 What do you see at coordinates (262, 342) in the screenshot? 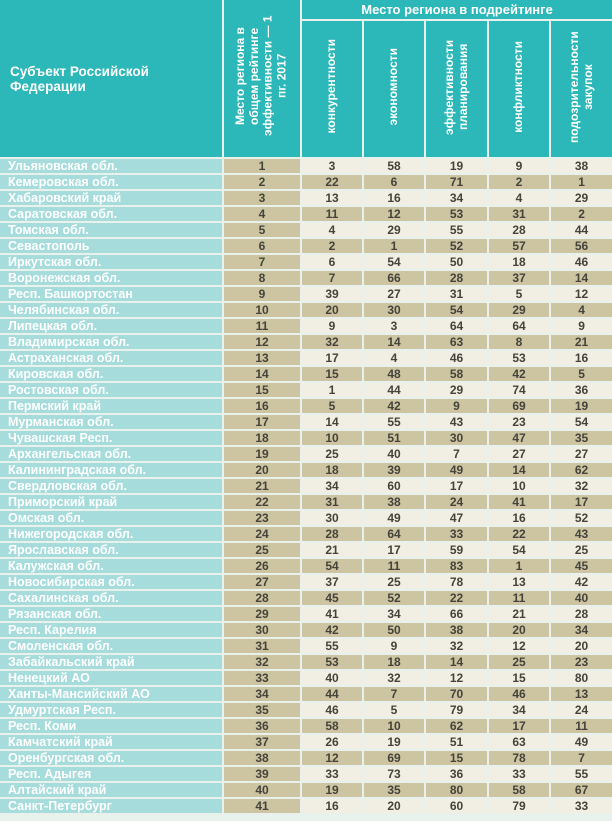
I see `overall-rank-cell: 12` at bounding box center [262, 342].